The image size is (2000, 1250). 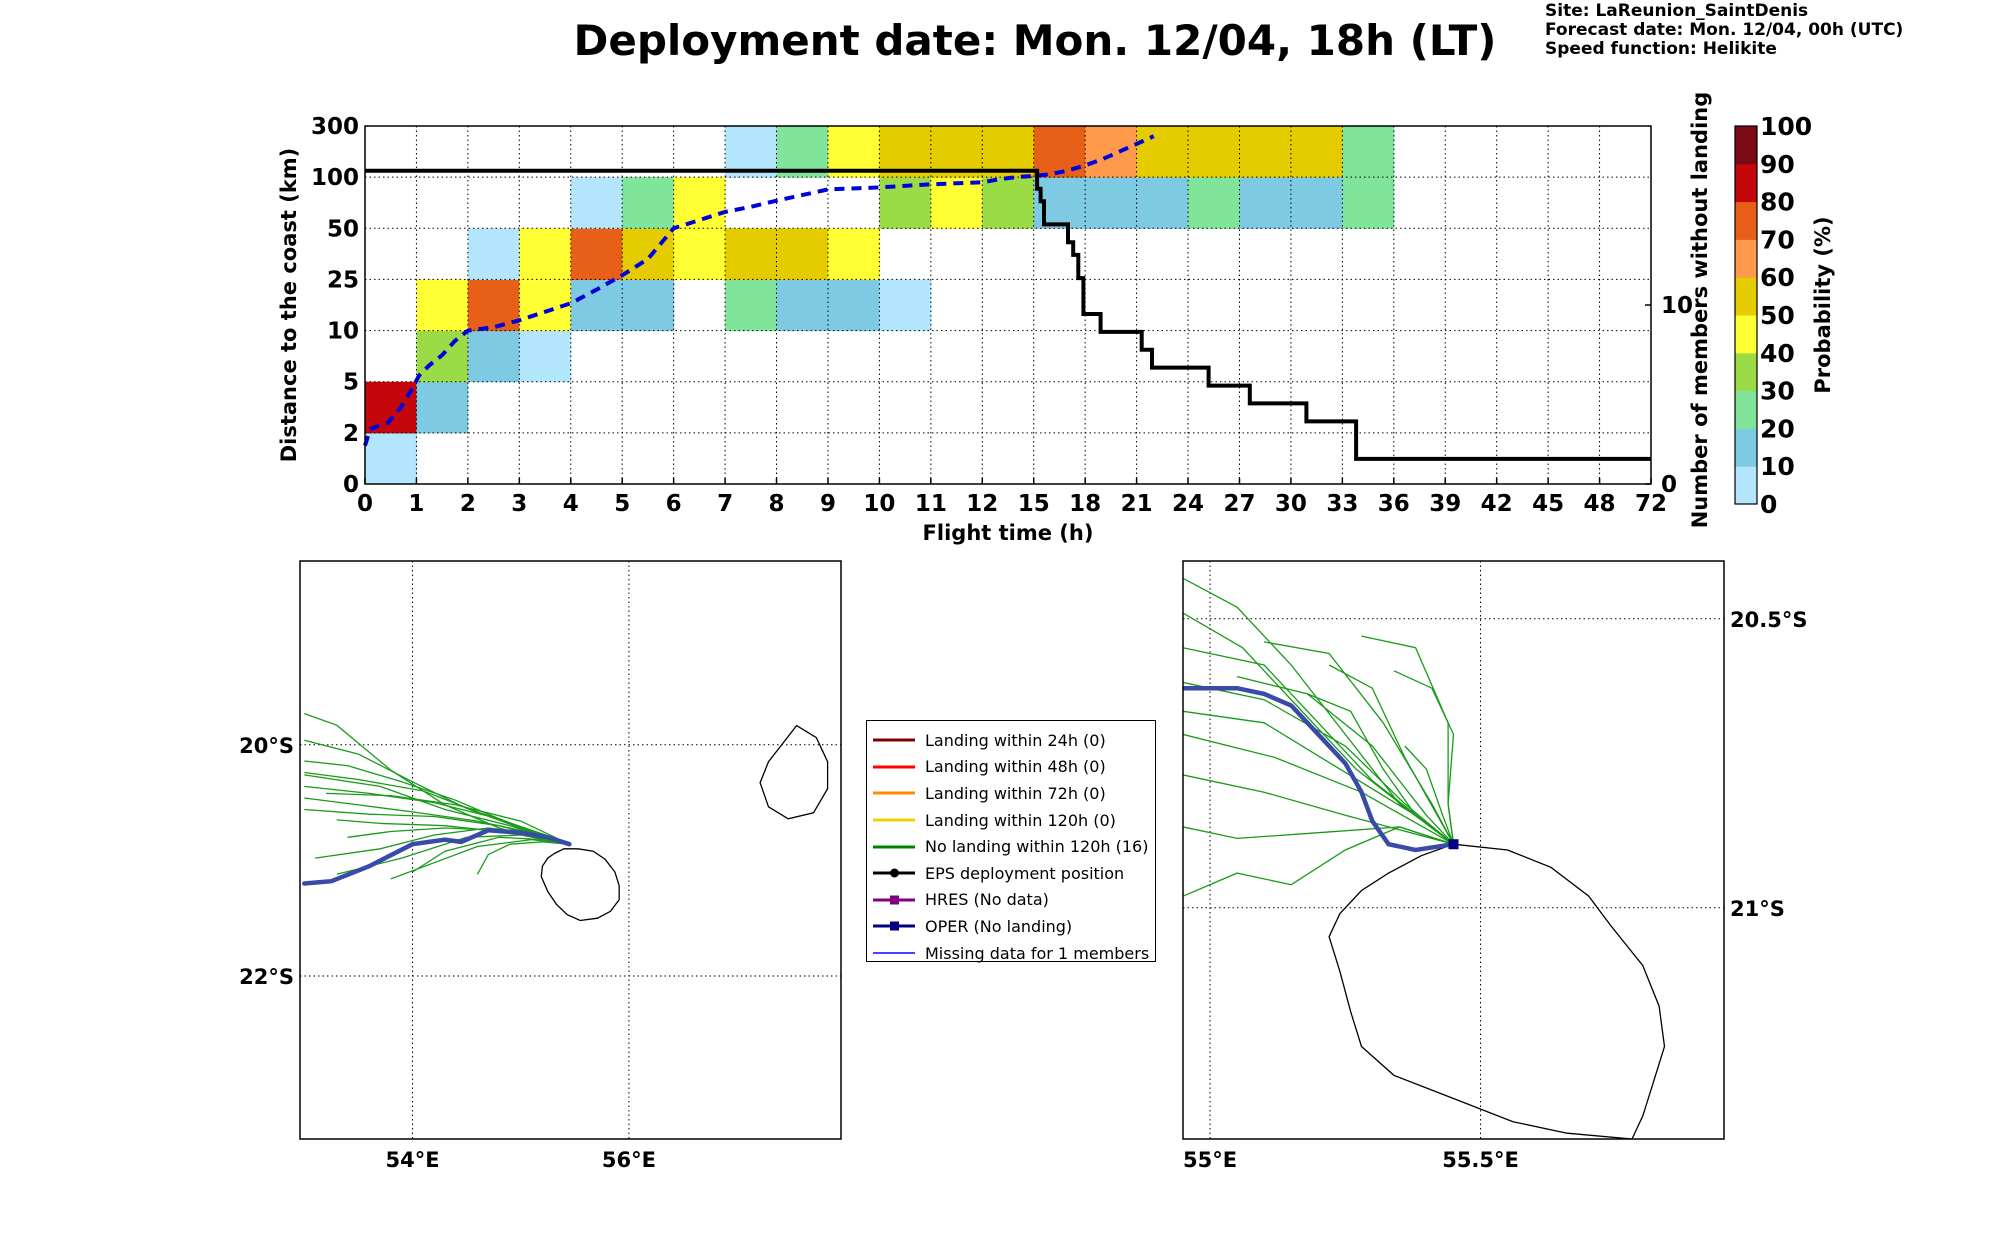 What do you see at coordinates (894, 873) in the screenshot?
I see `legend-circle-marker` at bounding box center [894, 873].